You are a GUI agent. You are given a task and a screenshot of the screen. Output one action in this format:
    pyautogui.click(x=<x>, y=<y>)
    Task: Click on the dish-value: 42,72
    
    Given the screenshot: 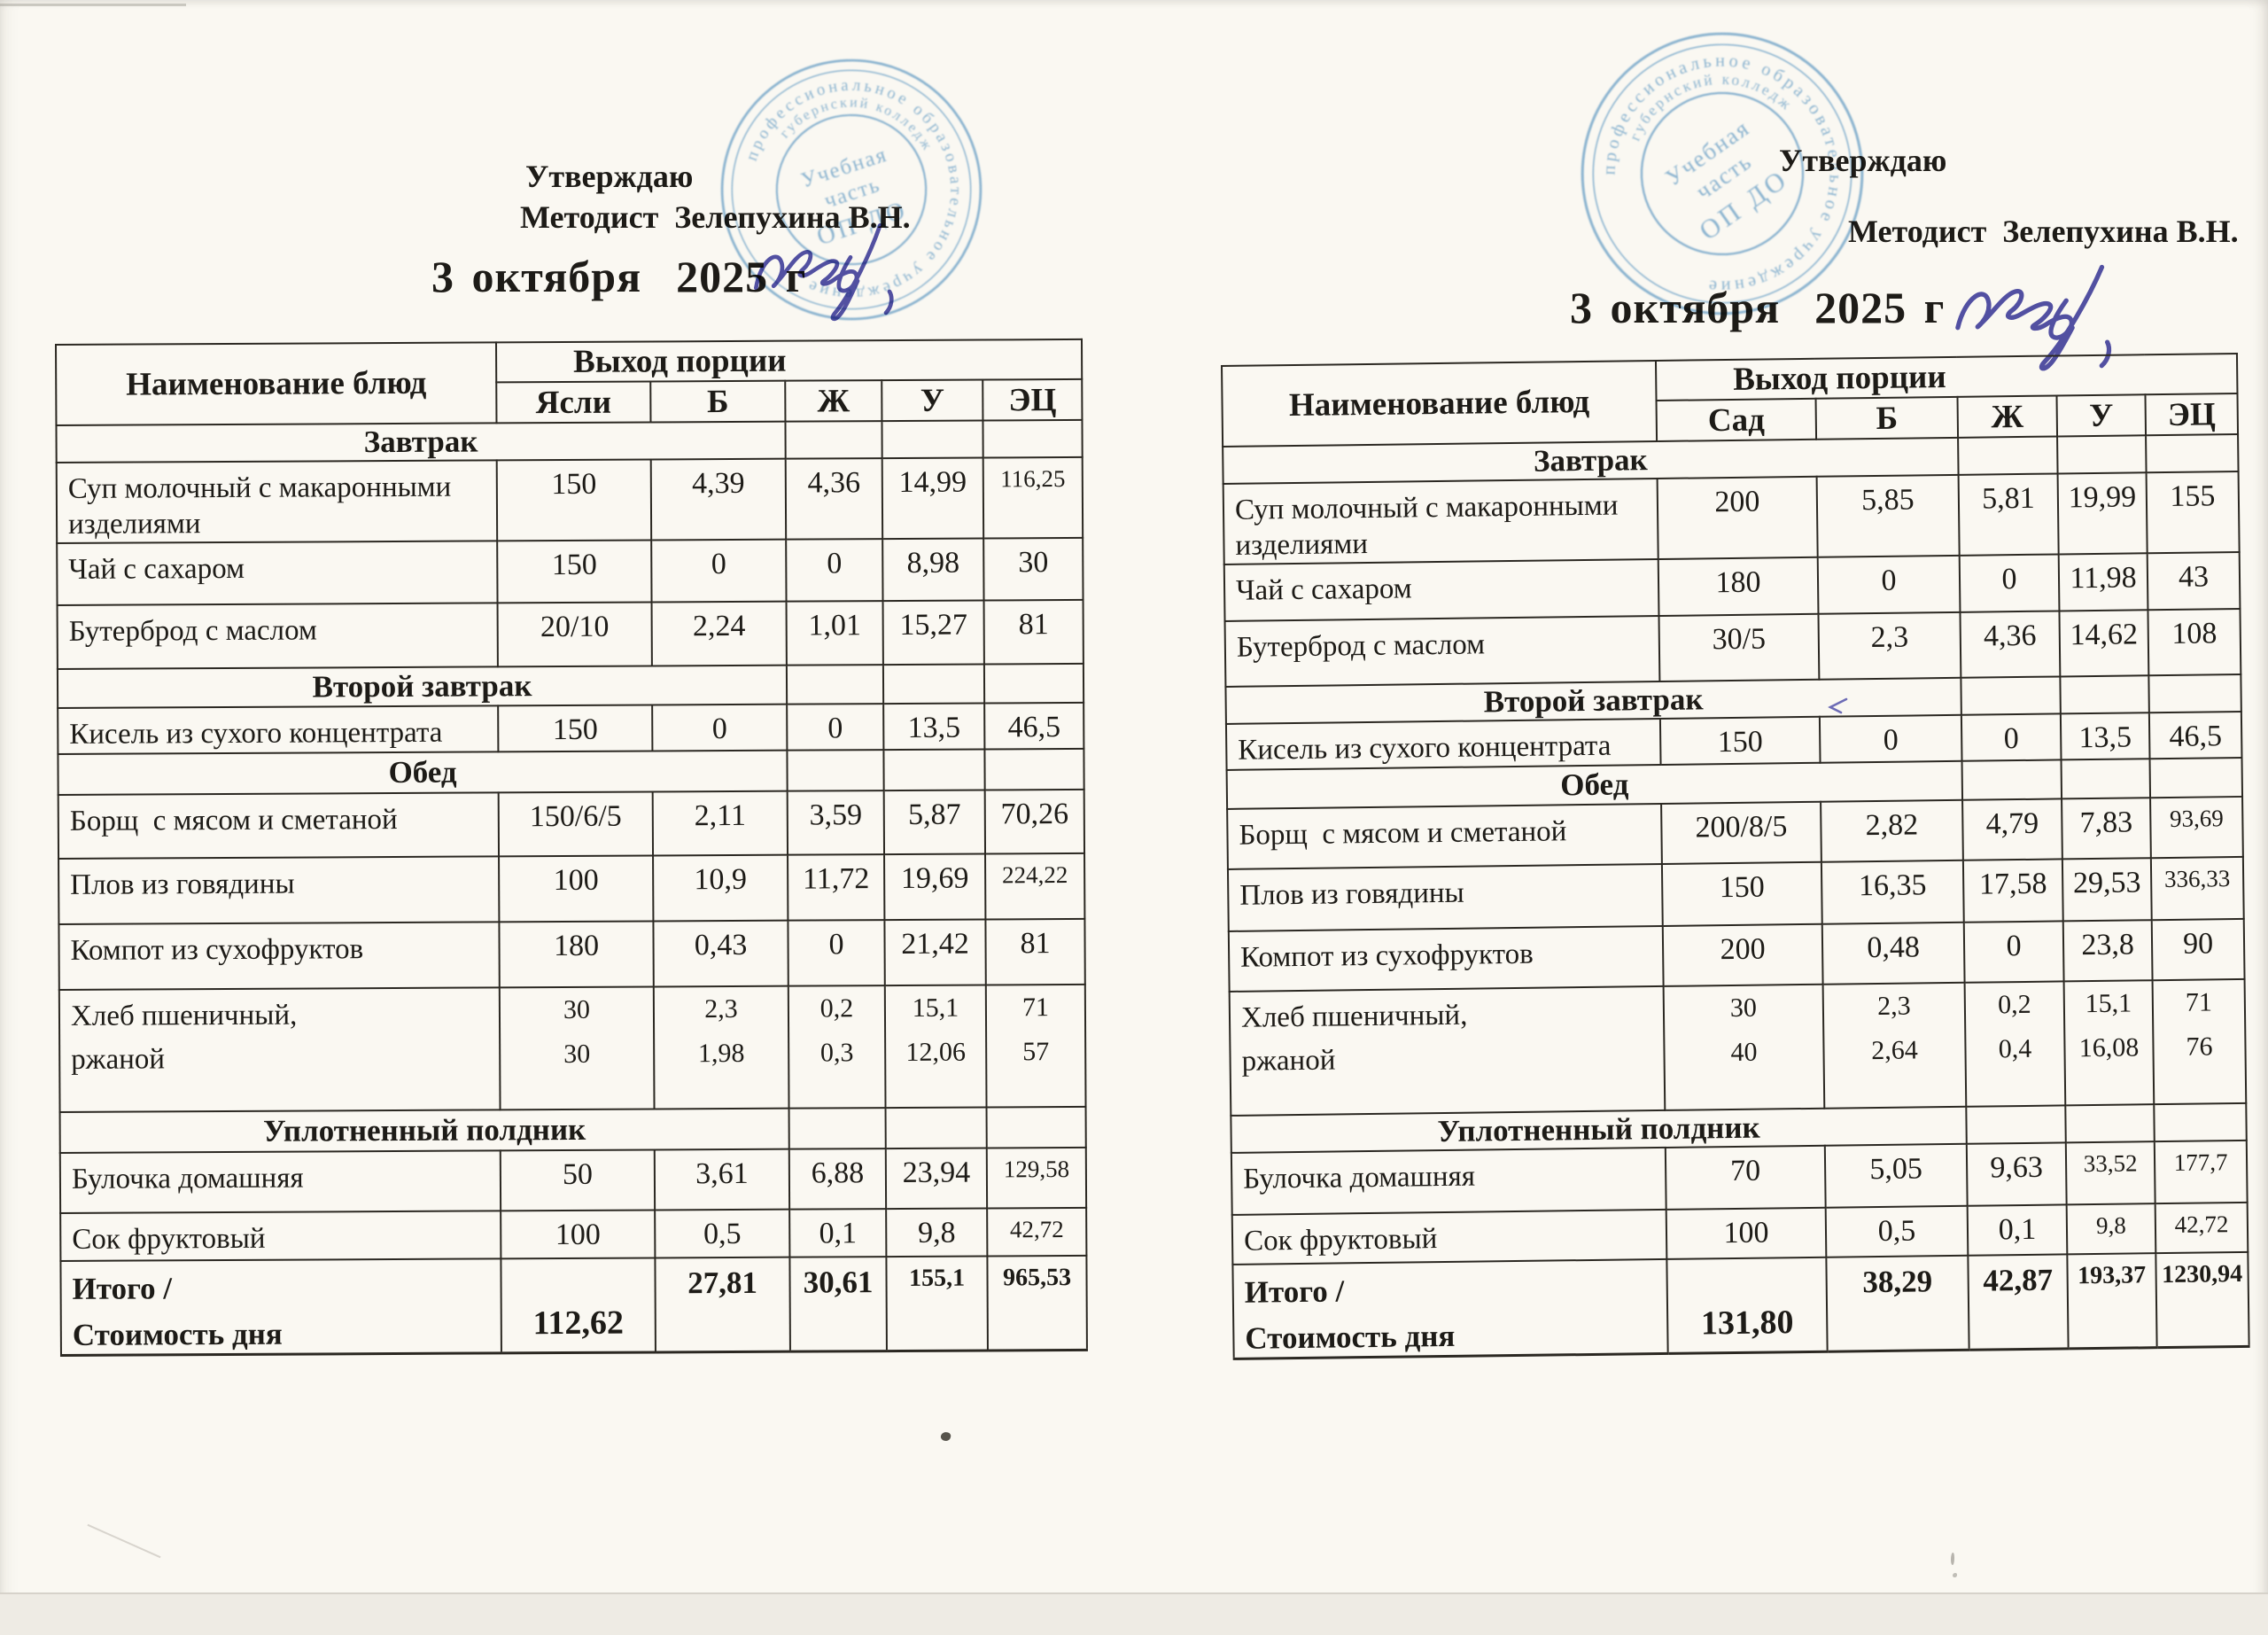 What is the action you would take?
    pyautogui.click(x=2202, y=1227)
    